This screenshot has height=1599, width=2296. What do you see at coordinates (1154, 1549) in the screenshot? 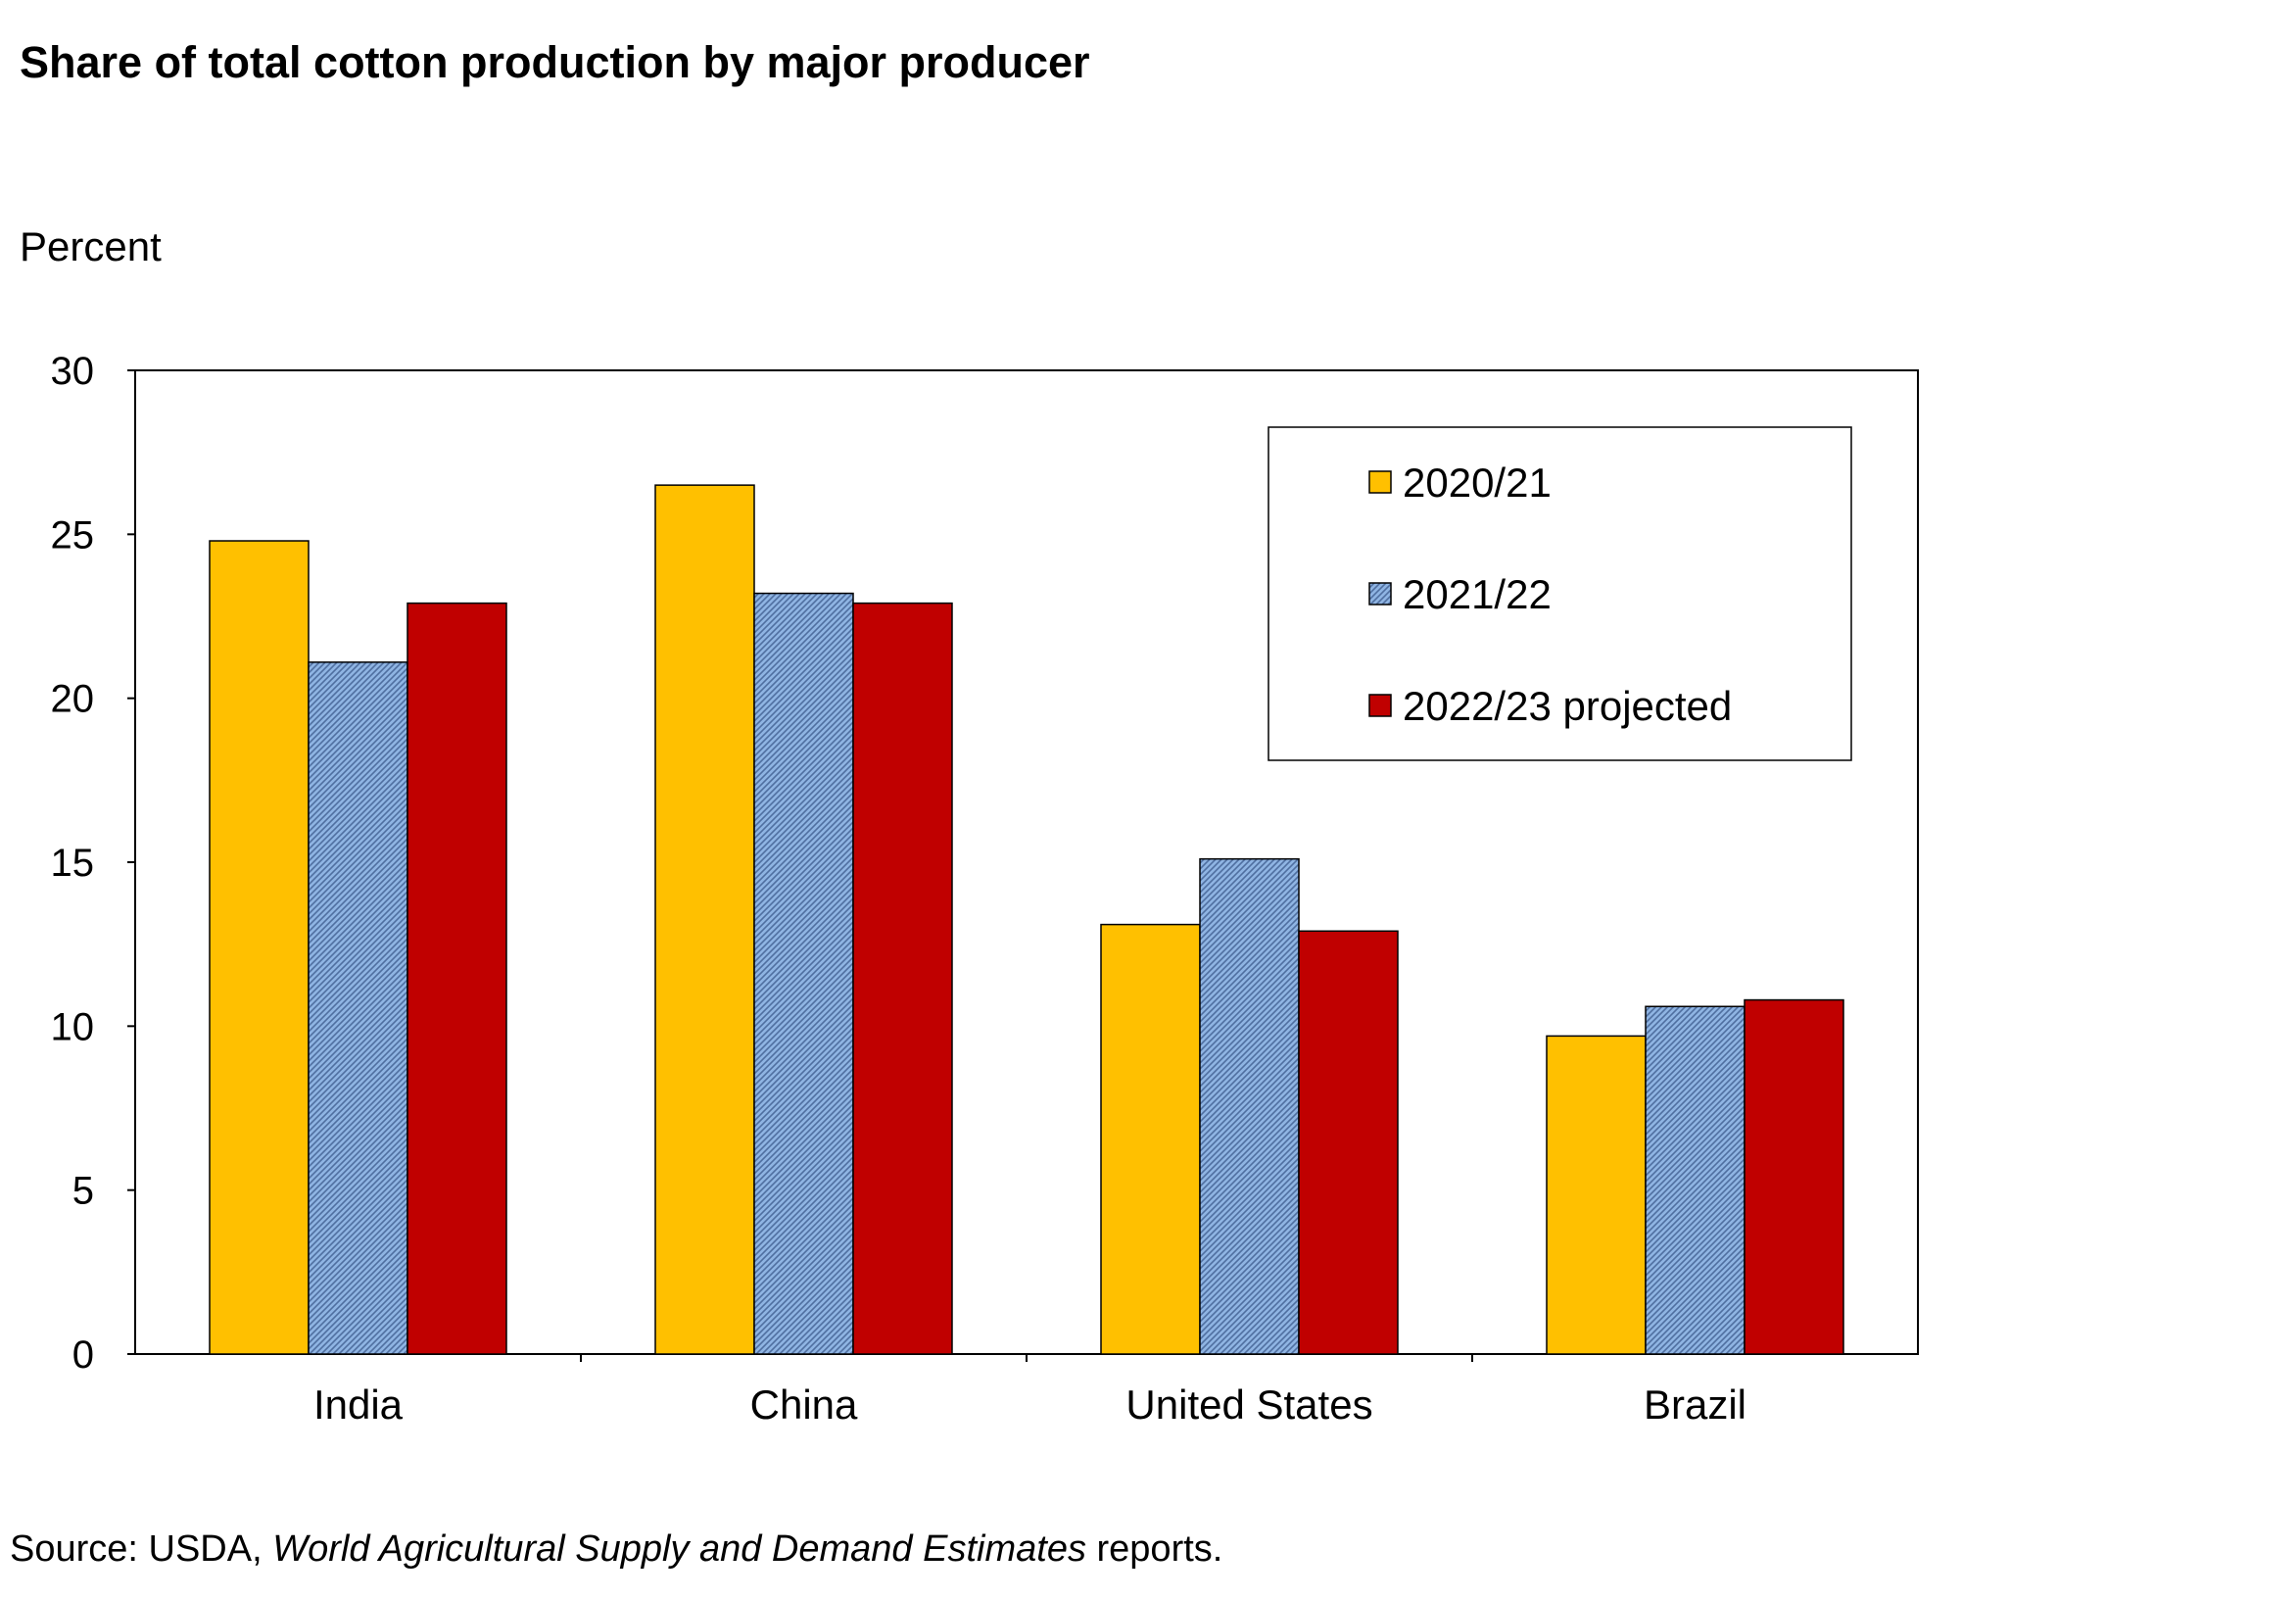
I see `source-suffix: reports.` at bounding box center [1154, 1549].